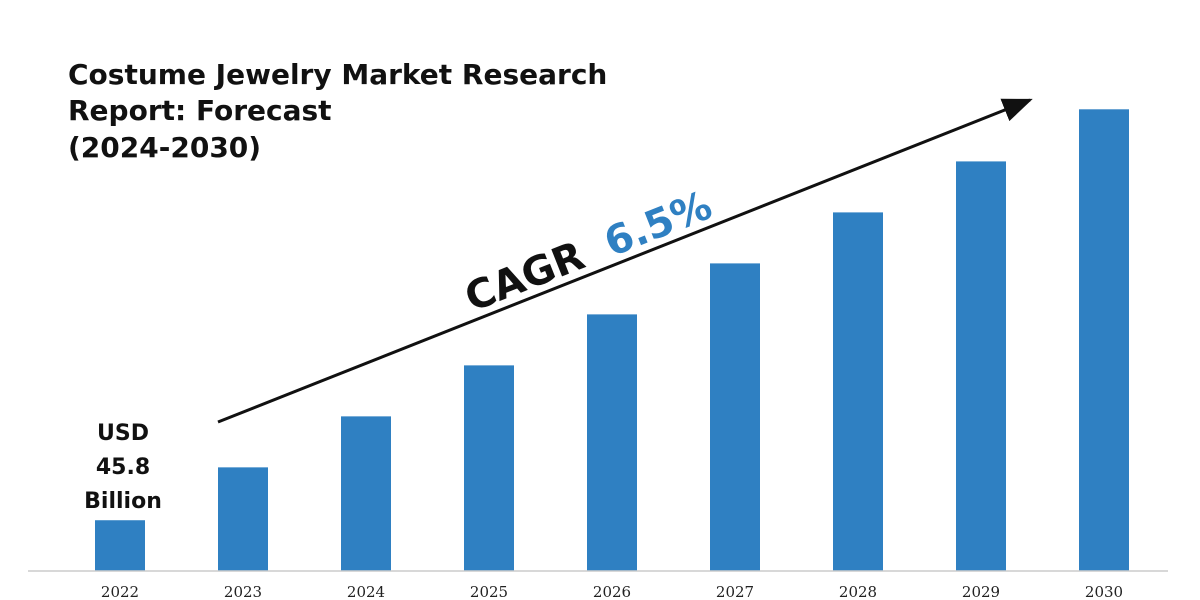  What do you see at coordinates (489, 468) in the screenshot?
I see `bar-2025` at bounding box center [489, 468].